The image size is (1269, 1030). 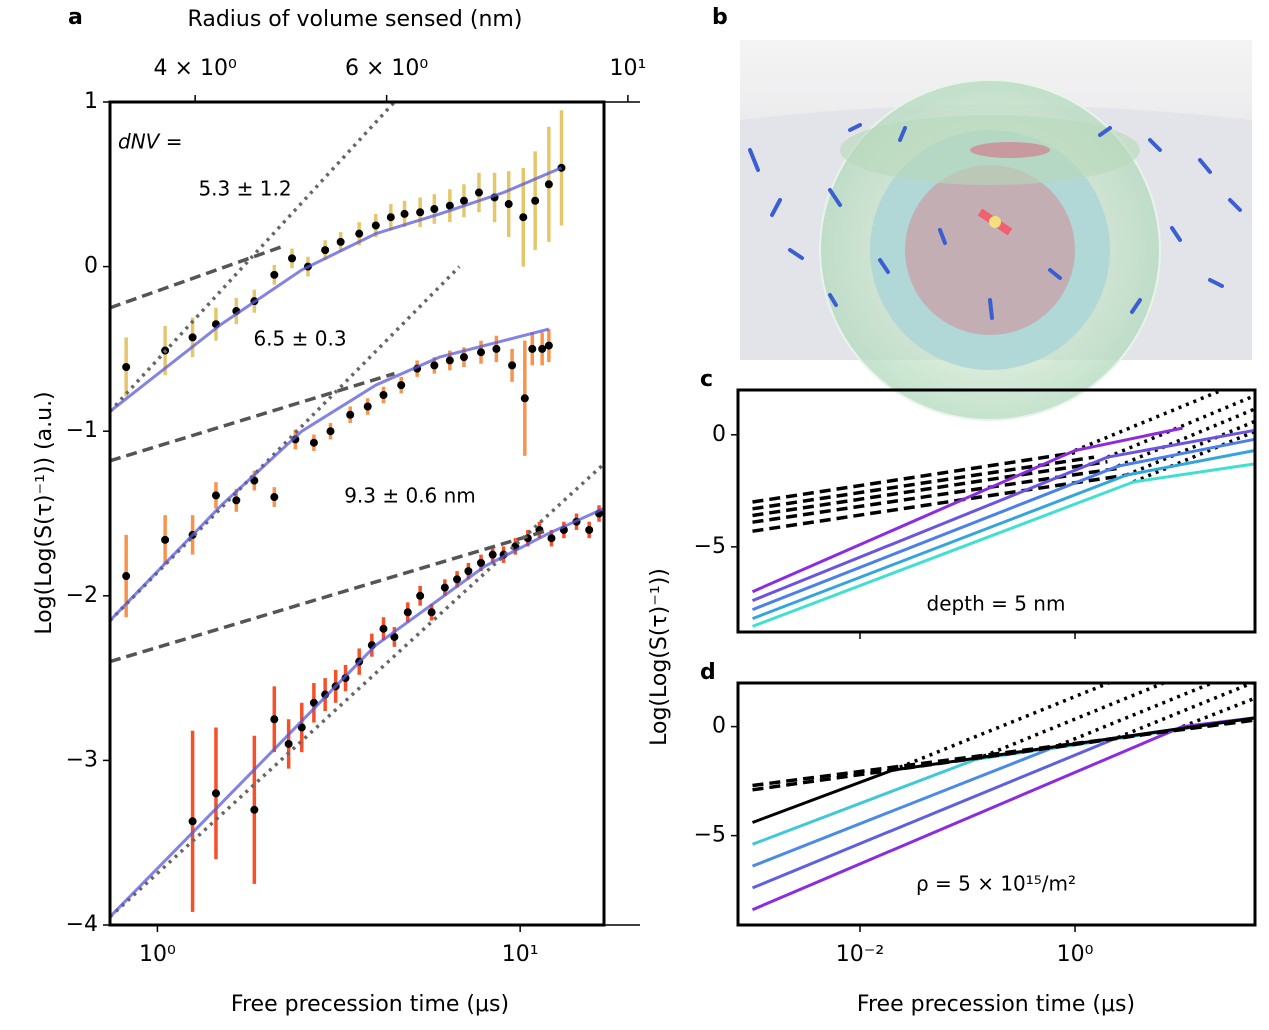 What do you see at coordinates (706, 379) in the screenshot?
I see `panel-label: c` at bounding box center [706, 379].